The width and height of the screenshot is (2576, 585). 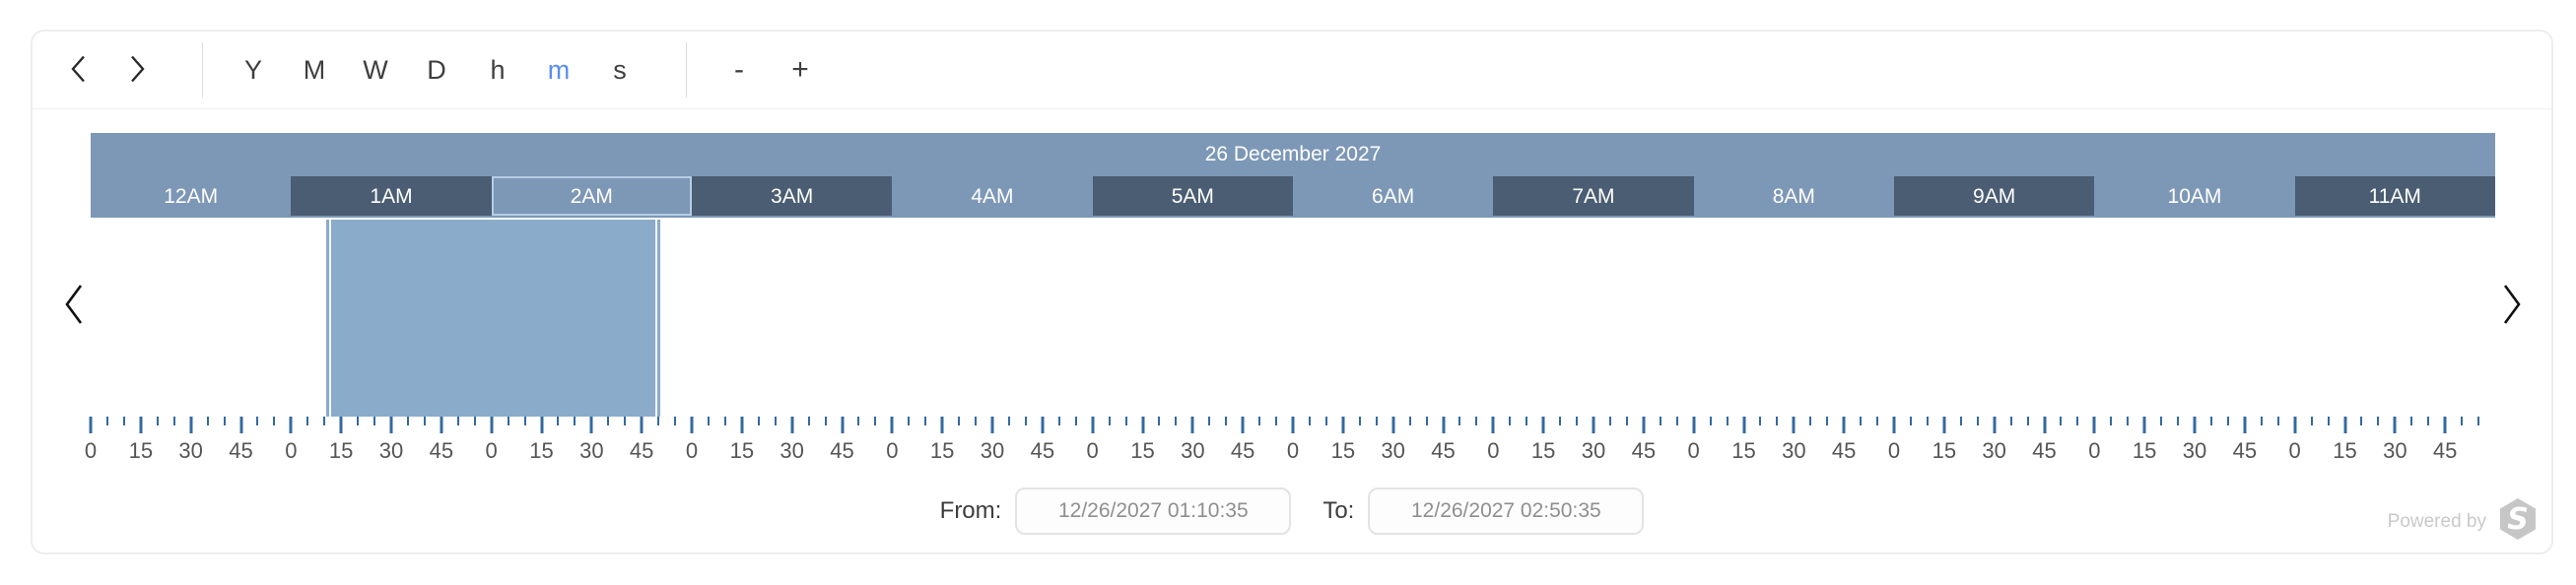 What do you see at coordinates (739, 69) in the screenshot?
I see `zoom-out-button: -` at bounding box center [739, 69].